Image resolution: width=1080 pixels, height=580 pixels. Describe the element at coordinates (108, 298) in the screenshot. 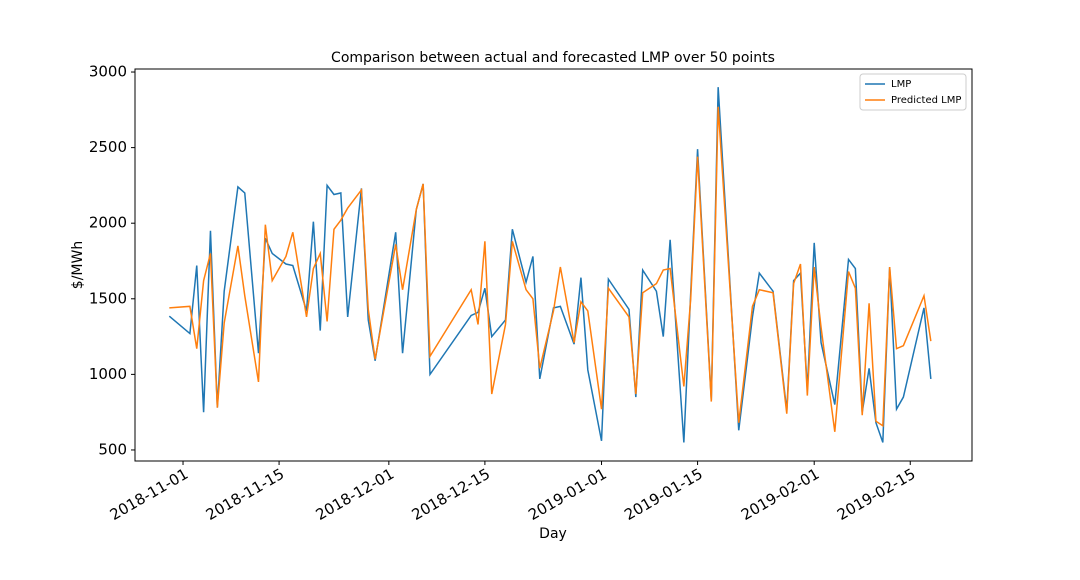

I see `y-tick-label: 1500` at that location.